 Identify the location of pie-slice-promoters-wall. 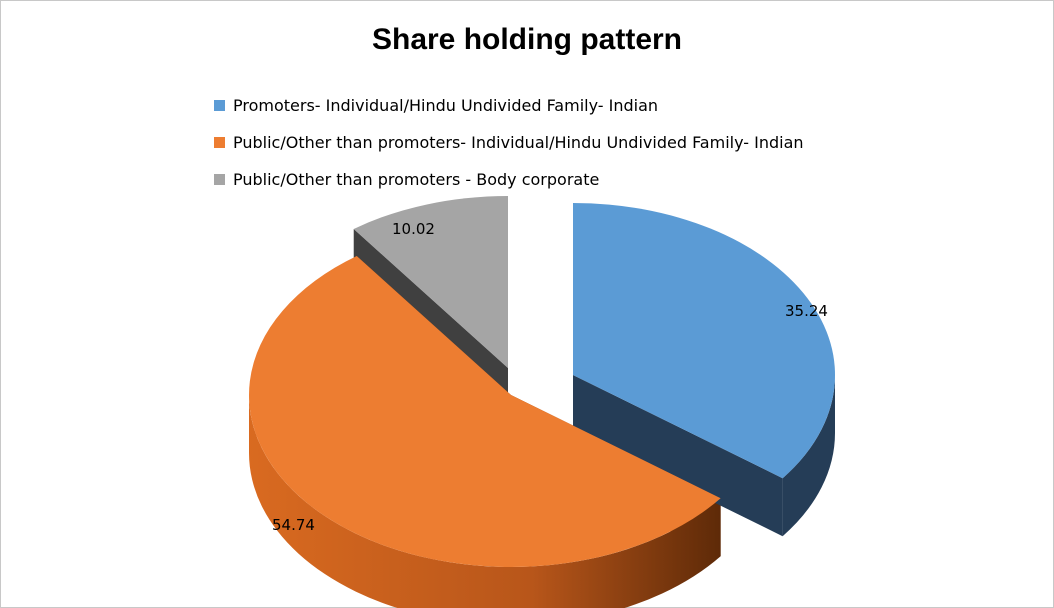
(808, 456).